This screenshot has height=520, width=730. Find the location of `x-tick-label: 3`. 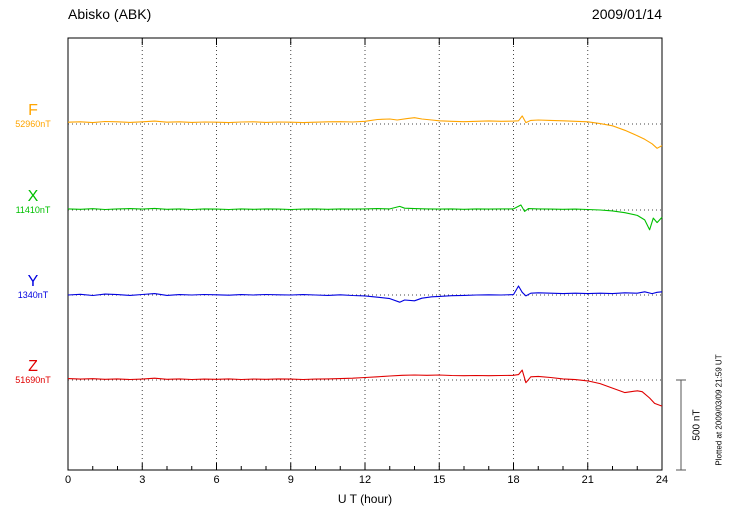

x-tick-label: 3 is located at coordinates (142, 480).